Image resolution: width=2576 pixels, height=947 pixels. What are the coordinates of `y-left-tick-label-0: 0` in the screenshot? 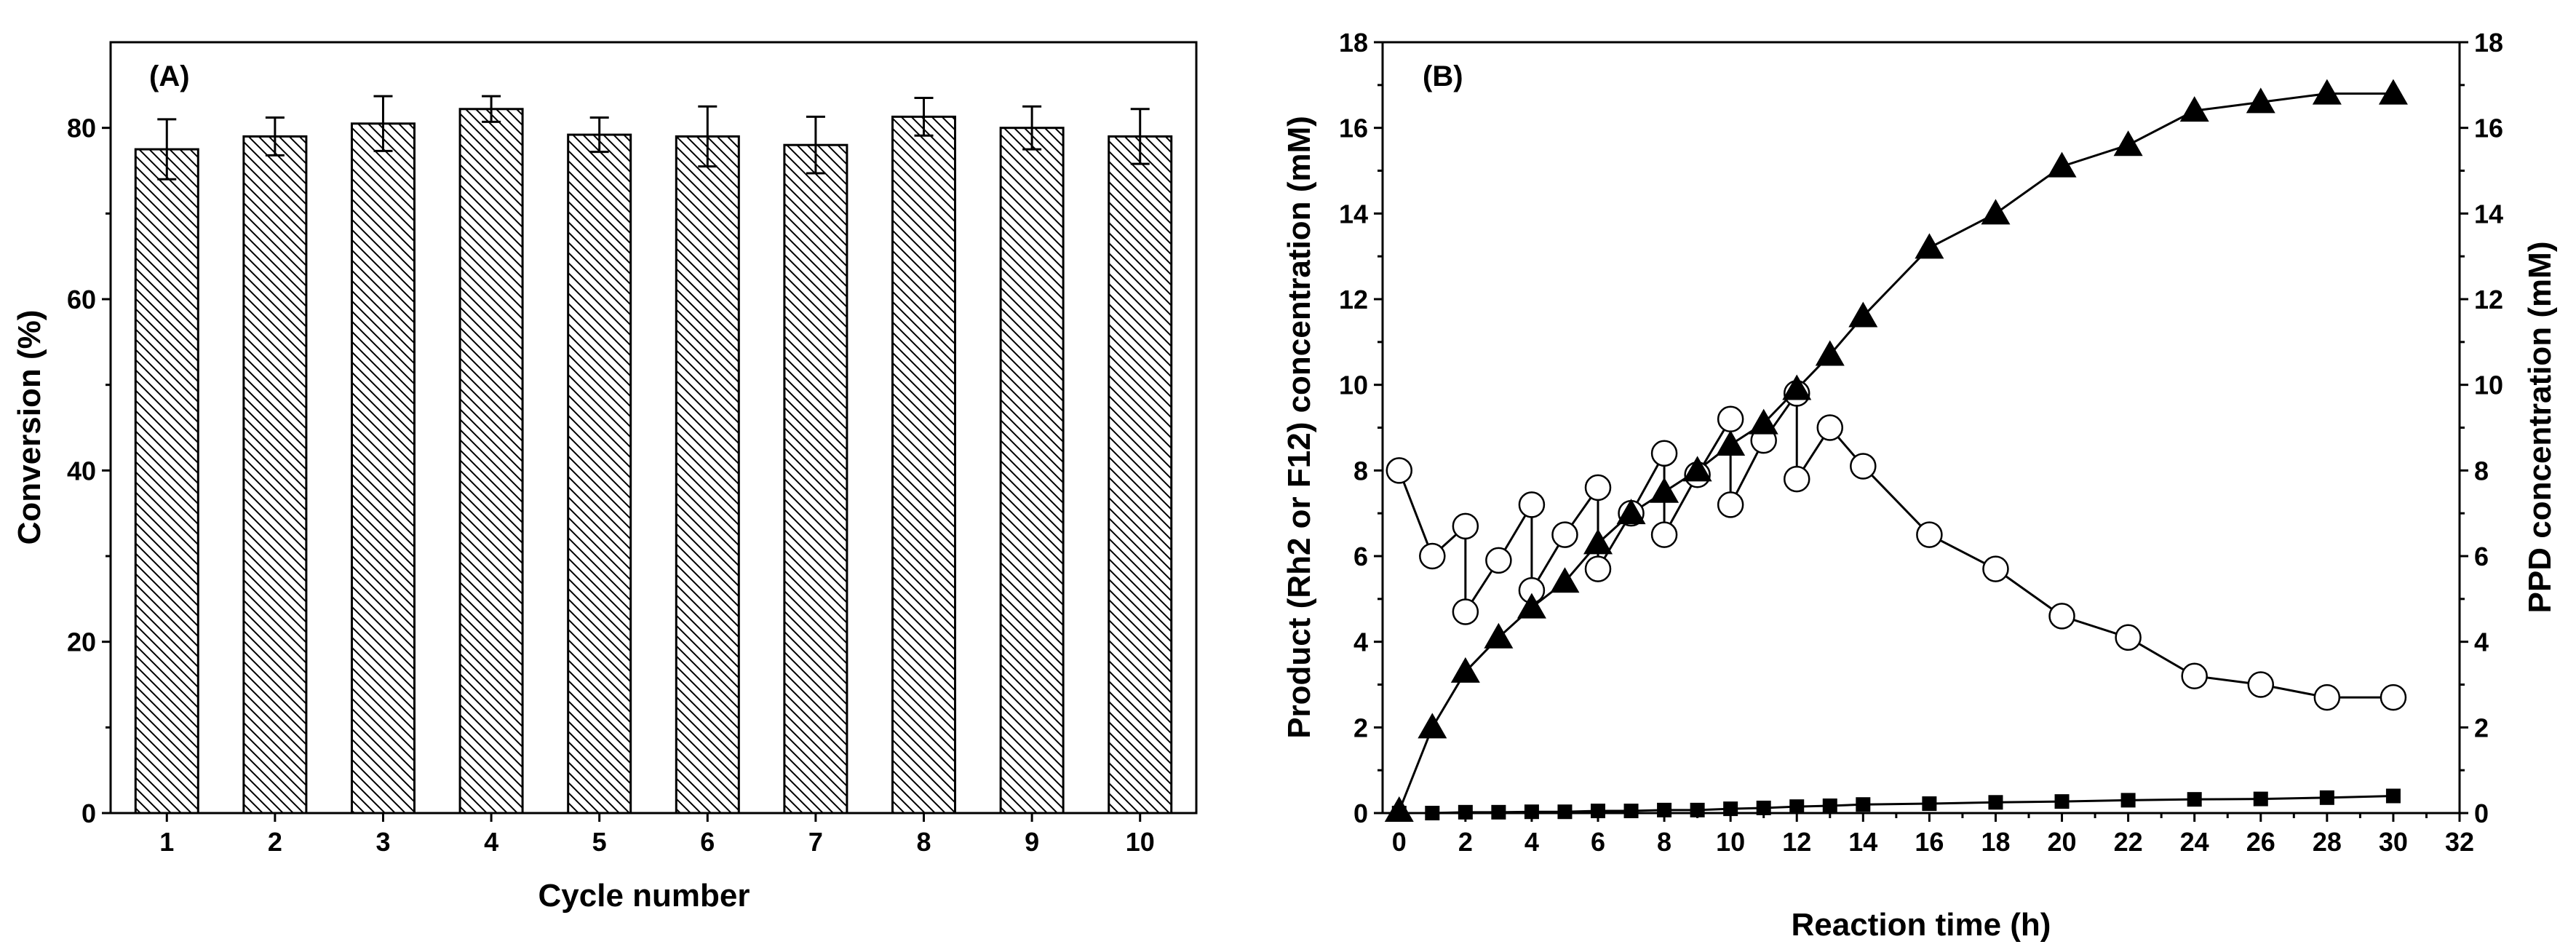 It's located at (1360, 813).